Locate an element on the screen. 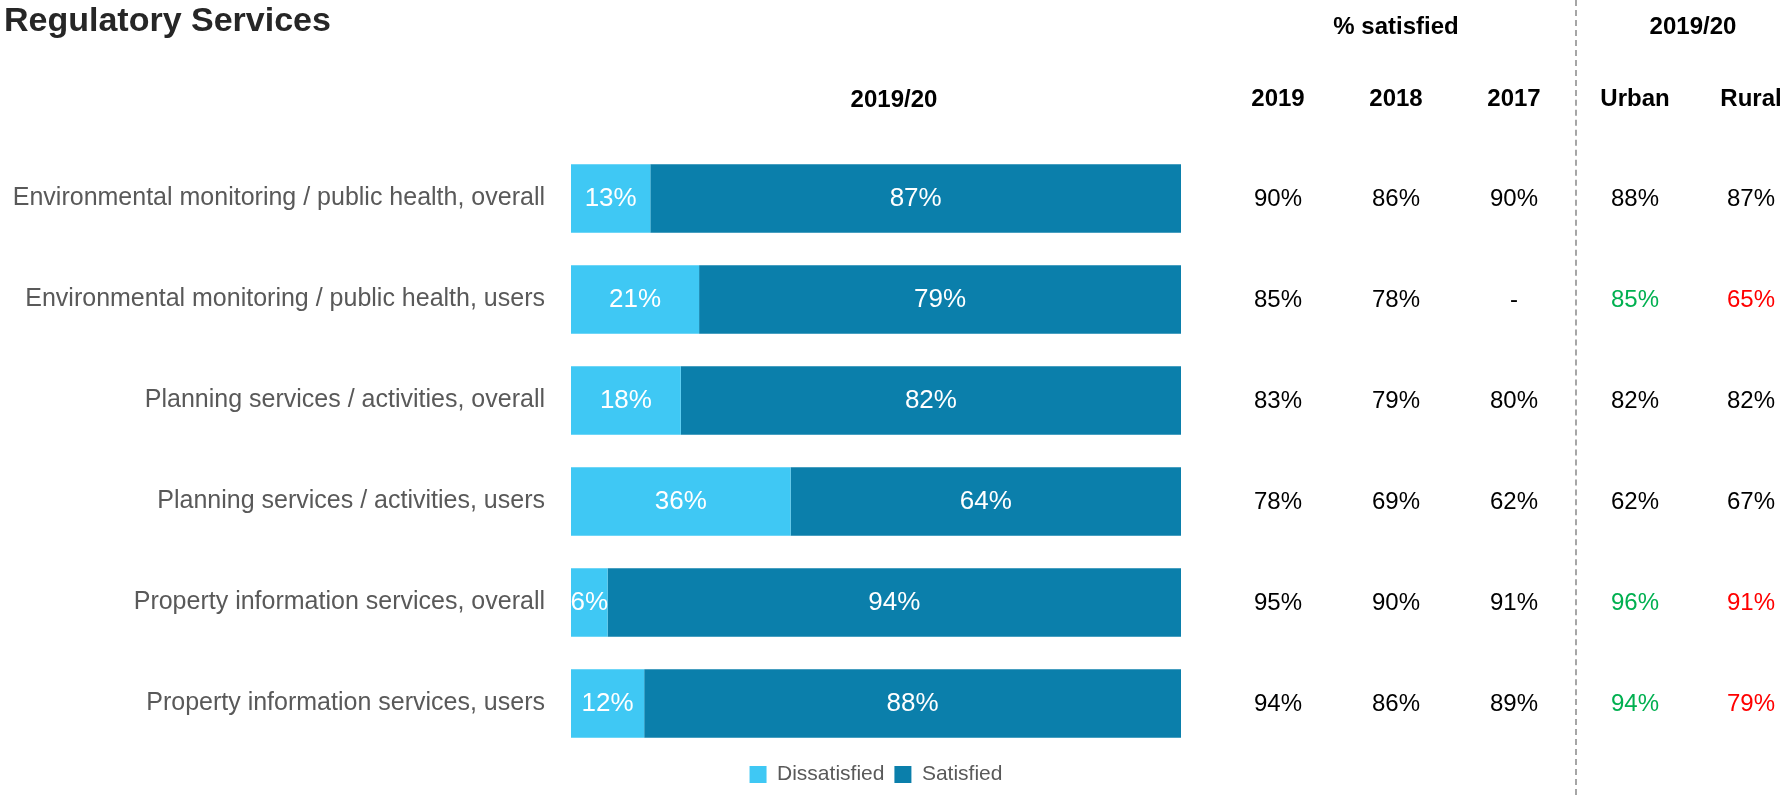  data-label: 64% is located at coordinates (985, 499).